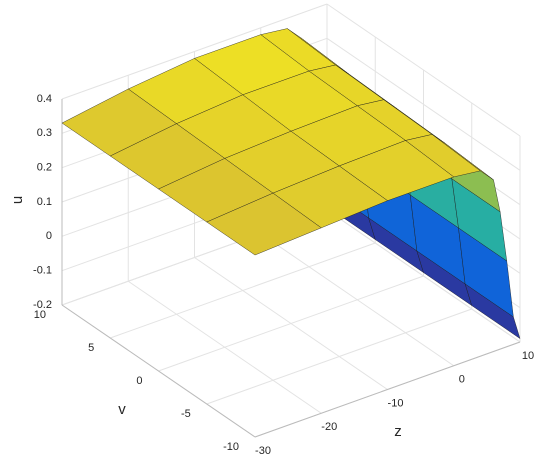  Describe the element at coordinates (231, 447) in the screenshot. I see `y-tick-label: -10` at that location.